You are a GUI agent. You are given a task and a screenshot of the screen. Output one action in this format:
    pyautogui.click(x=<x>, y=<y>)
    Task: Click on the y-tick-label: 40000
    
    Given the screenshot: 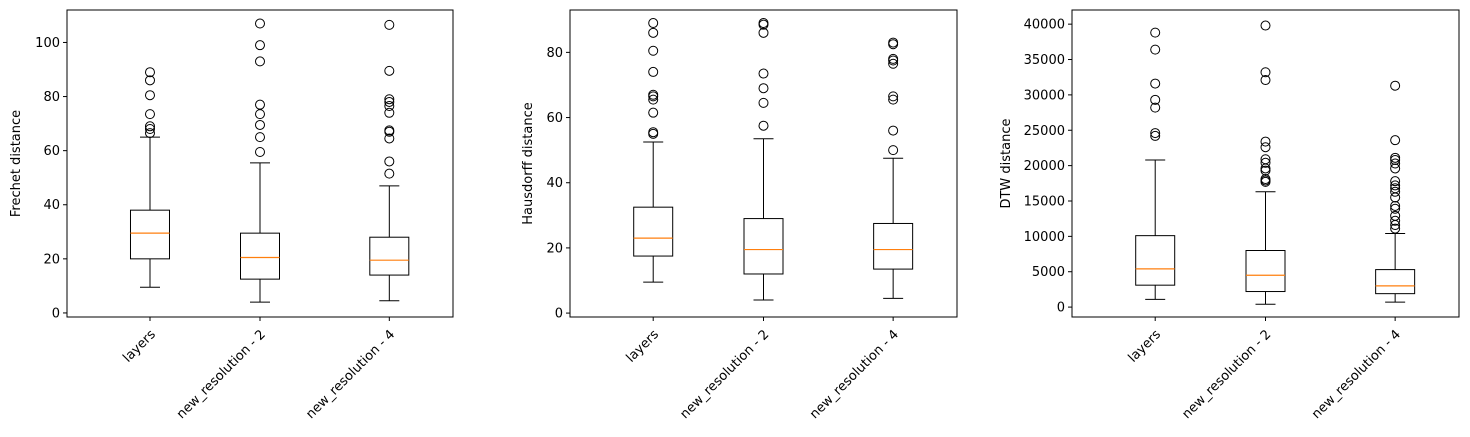 What is the action you would take?
    pyautogui.click(x=1044, y=25)
    